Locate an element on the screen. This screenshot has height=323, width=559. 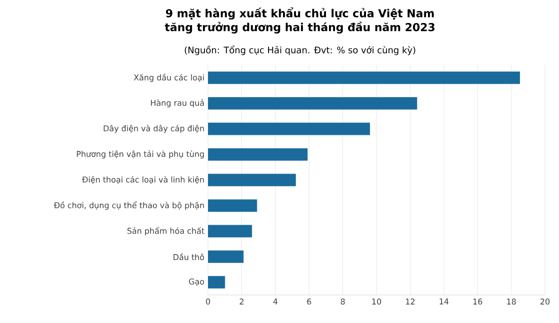
chart-subtitle: (Nguồn: Tổng cục Hải quan. Đvt: % so với cùng kỳ) is located at coordinates (300, 51).